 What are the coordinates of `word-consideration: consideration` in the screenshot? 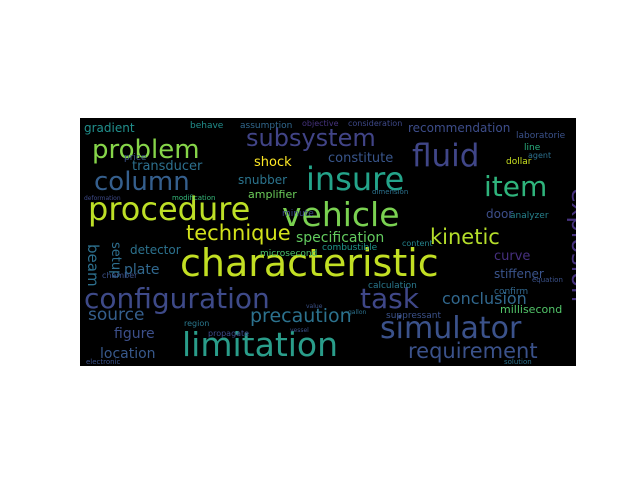 It's located at (375, 123).